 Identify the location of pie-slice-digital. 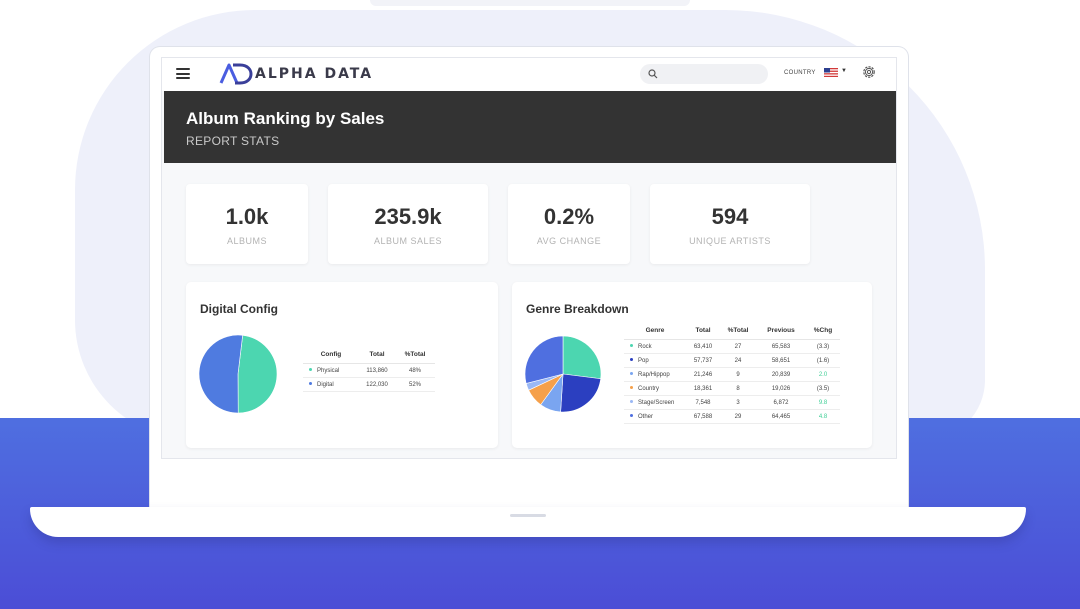
(221, 374).